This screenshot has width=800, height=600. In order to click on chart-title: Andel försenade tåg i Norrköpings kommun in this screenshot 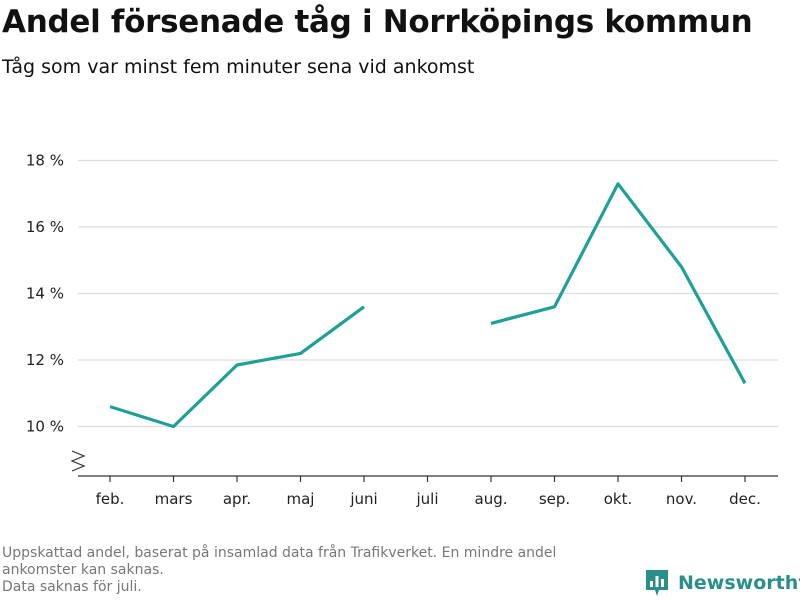, I will do `click(377, 22)`.